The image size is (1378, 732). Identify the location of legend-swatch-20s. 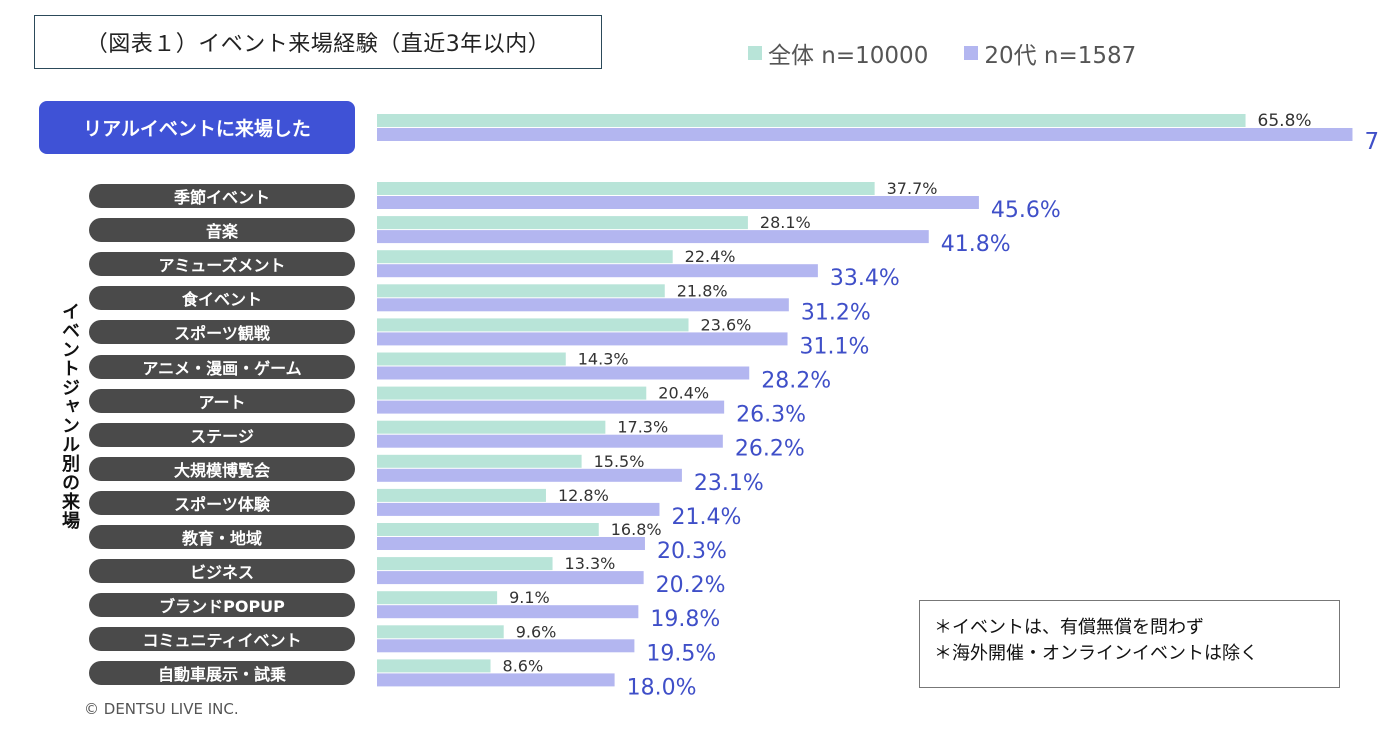
(971, 53).